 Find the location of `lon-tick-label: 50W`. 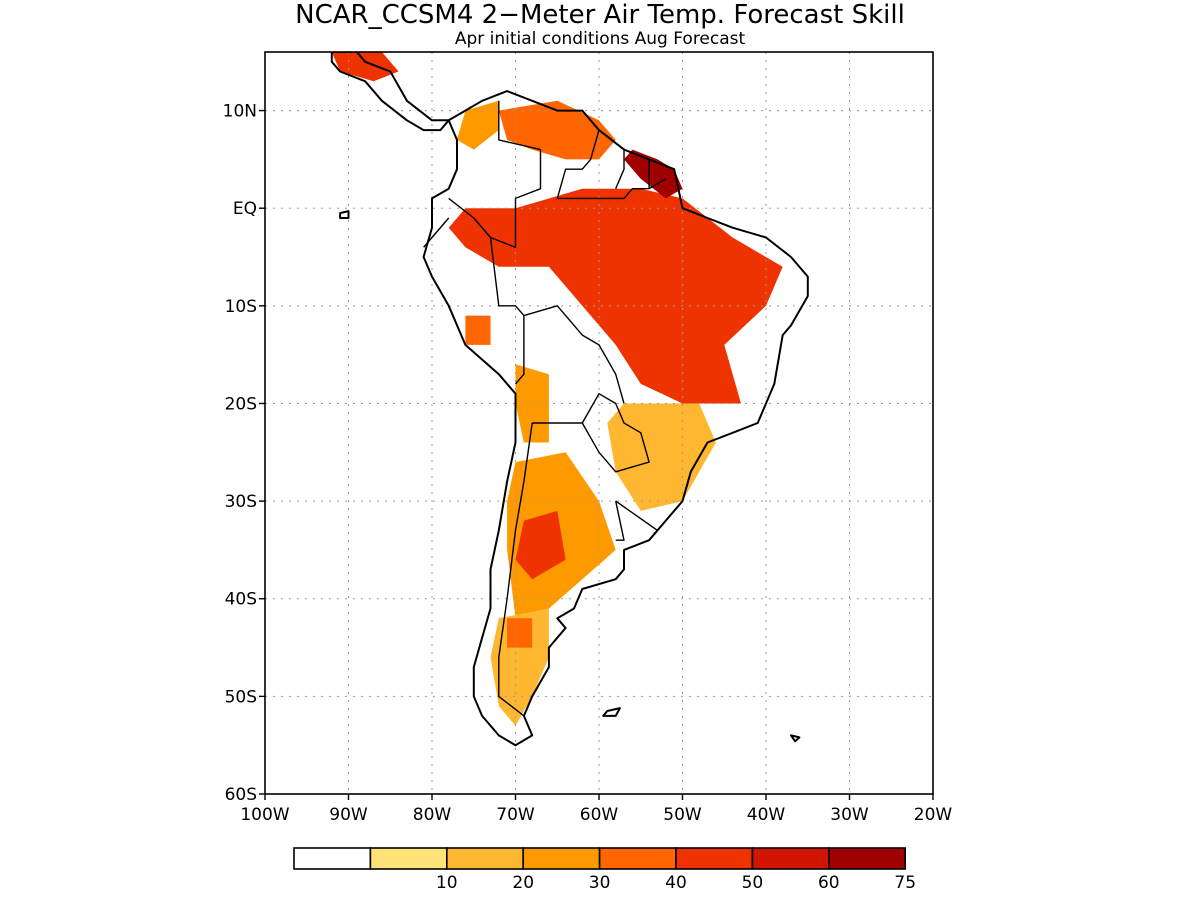

lon-tick-label: 50W is located at coordinates (682, 815).